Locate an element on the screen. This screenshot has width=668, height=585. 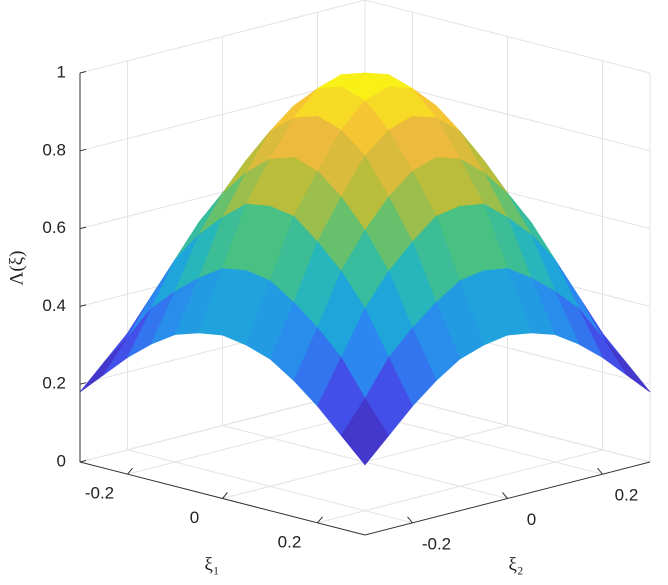
x-tick-label: 0.2 is located at coordinates (290, 541).